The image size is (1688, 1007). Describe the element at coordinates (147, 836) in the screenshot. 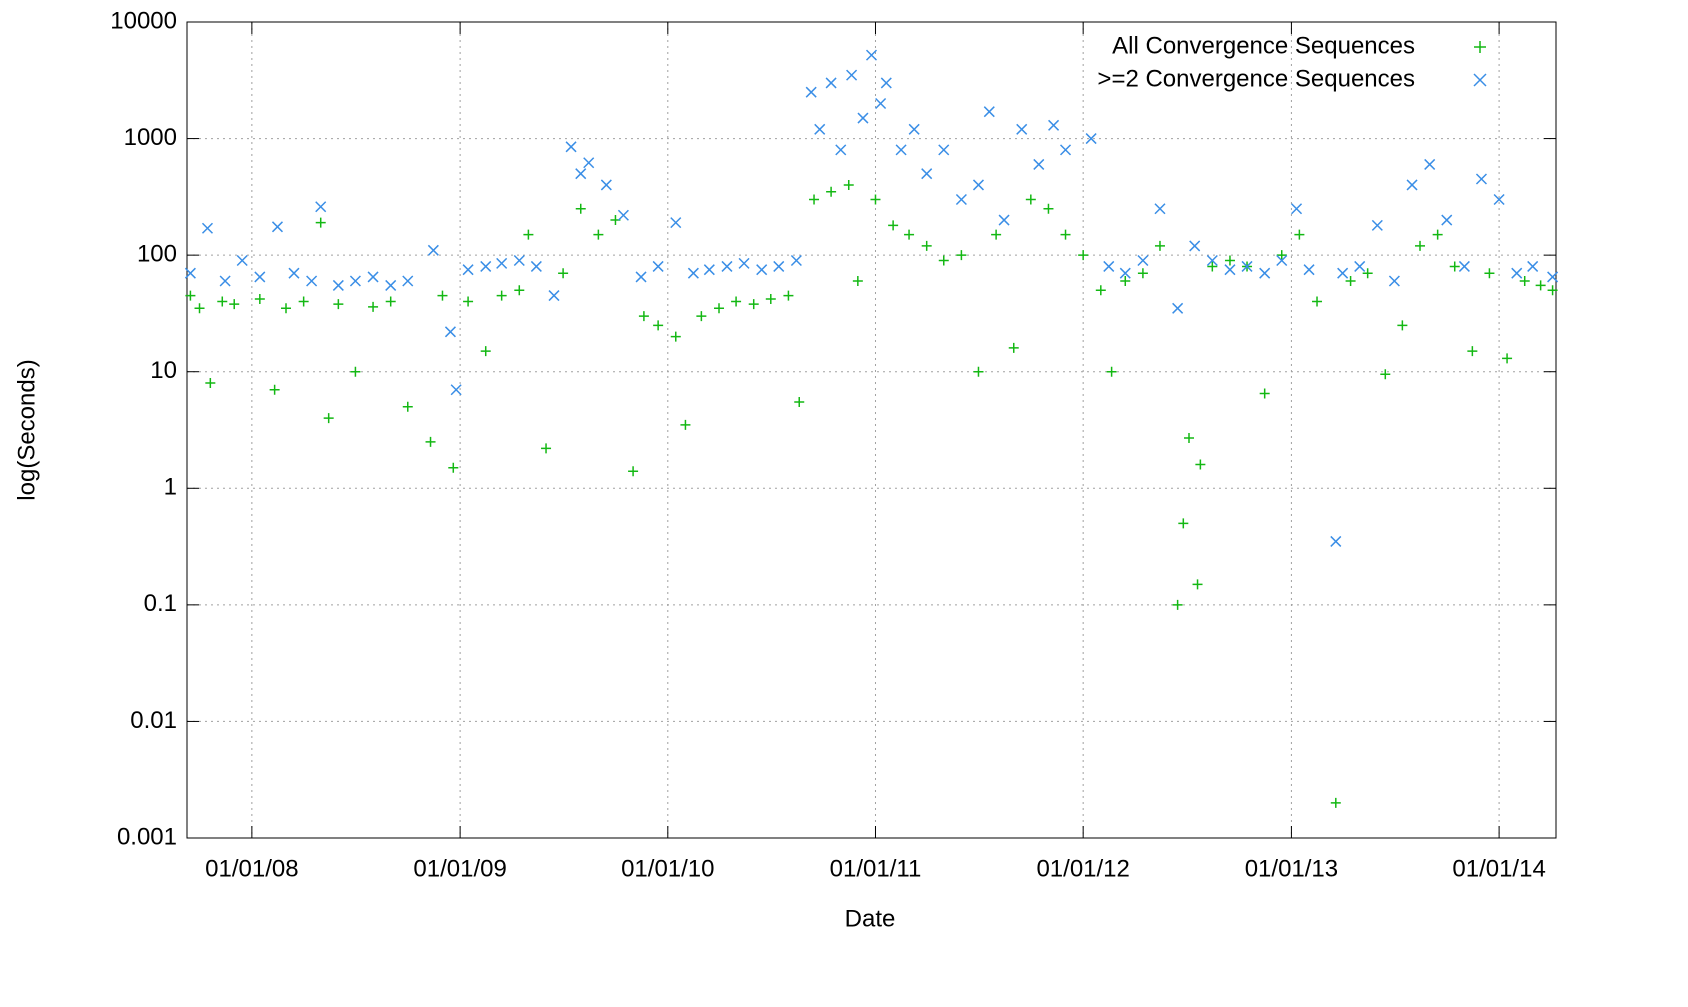

I see `y-tick-label: 0.001` at that location.